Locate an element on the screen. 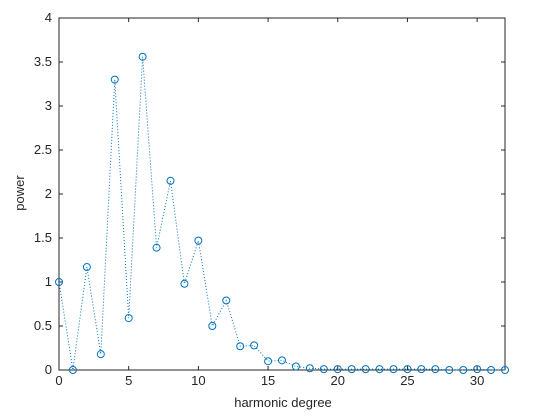  x-tick-label: 20 is located at coordinates (338, 380).